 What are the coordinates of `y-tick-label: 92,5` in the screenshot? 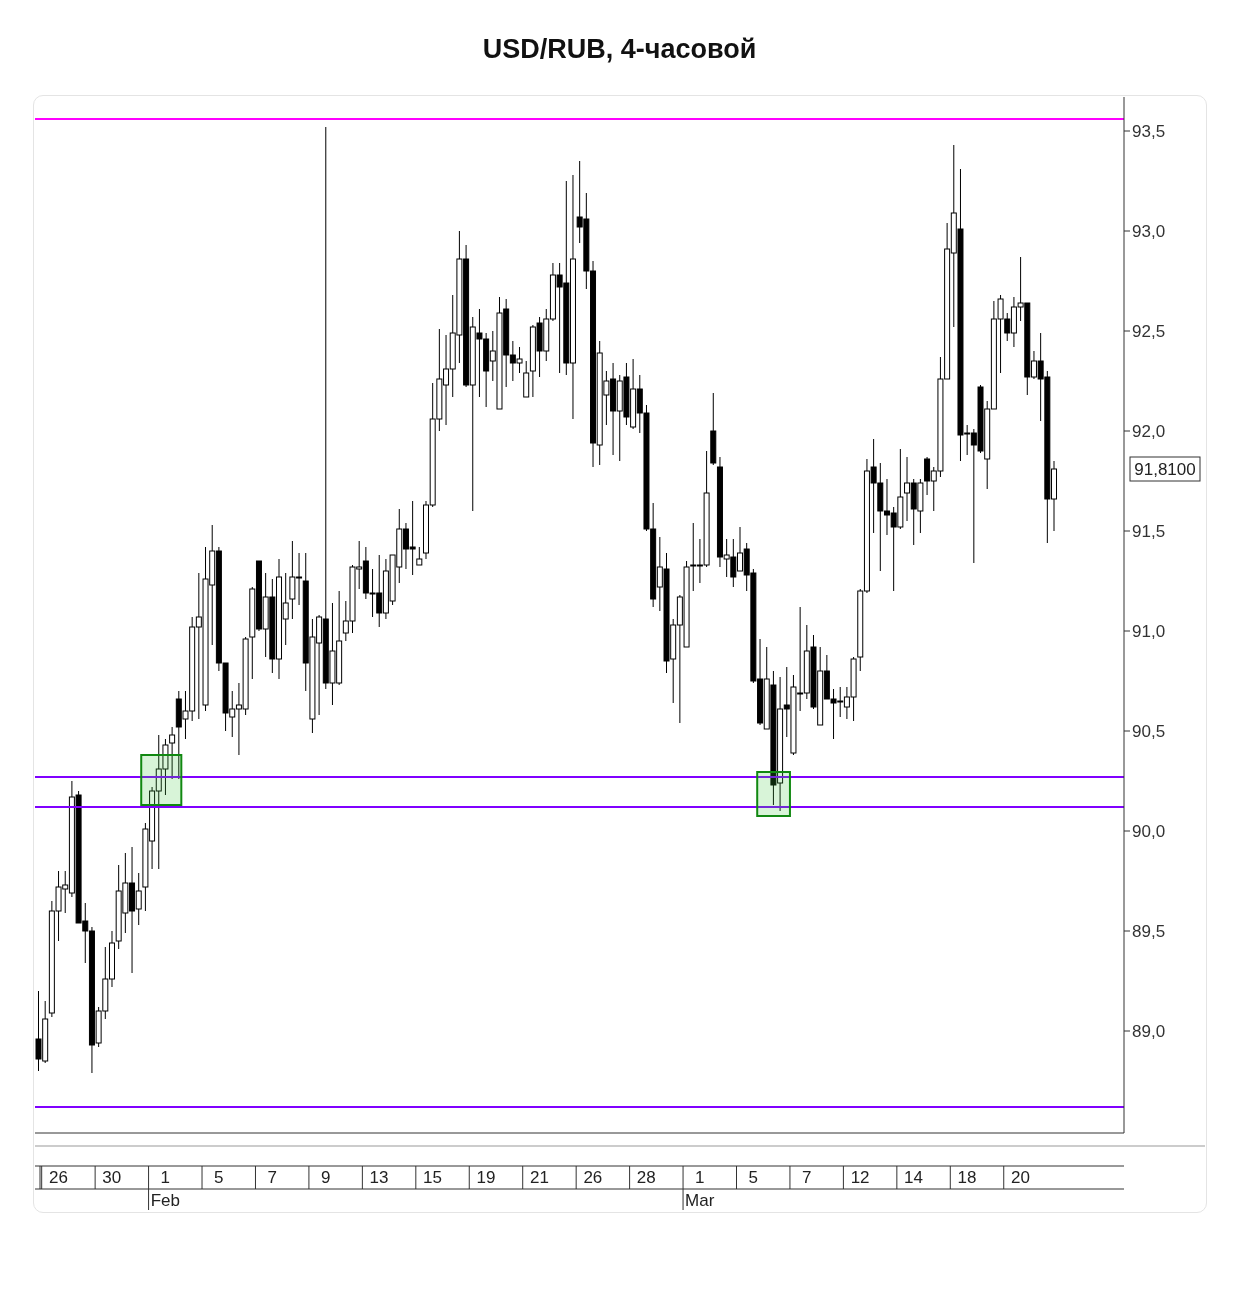 It's located at (1149, 332).